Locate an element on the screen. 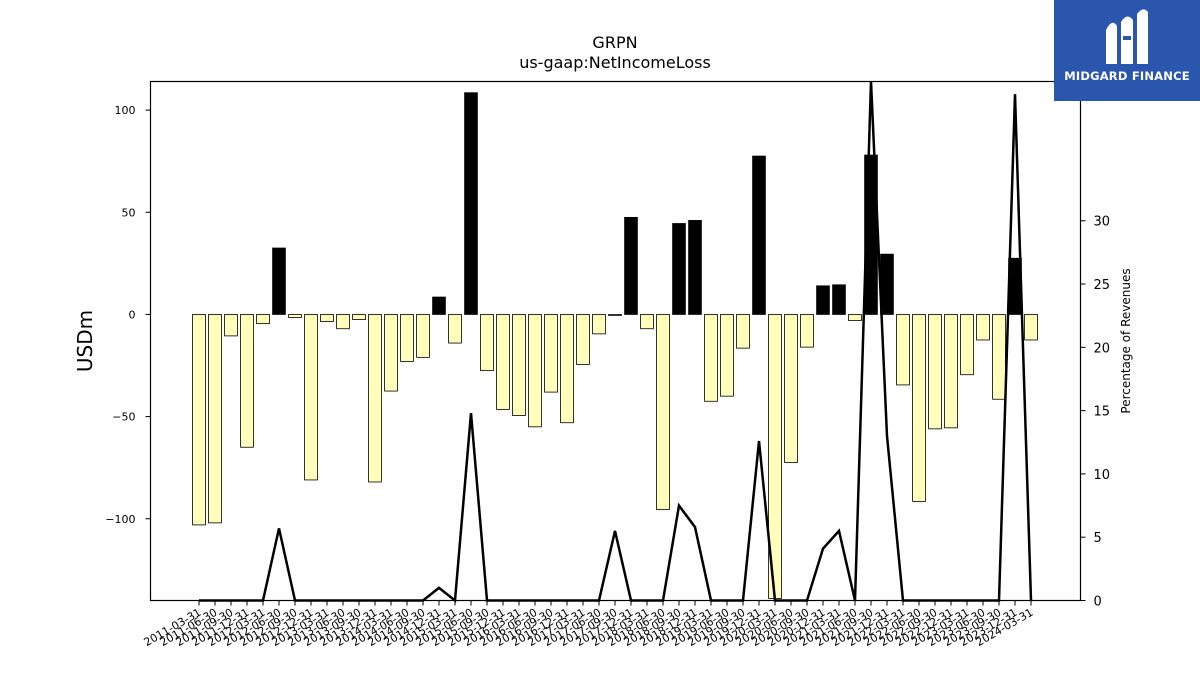 This screenshot has width=1200, height=675. y2-ticks: 0 5 10 15 20 25 30 is located at coordinates (1095, 412).